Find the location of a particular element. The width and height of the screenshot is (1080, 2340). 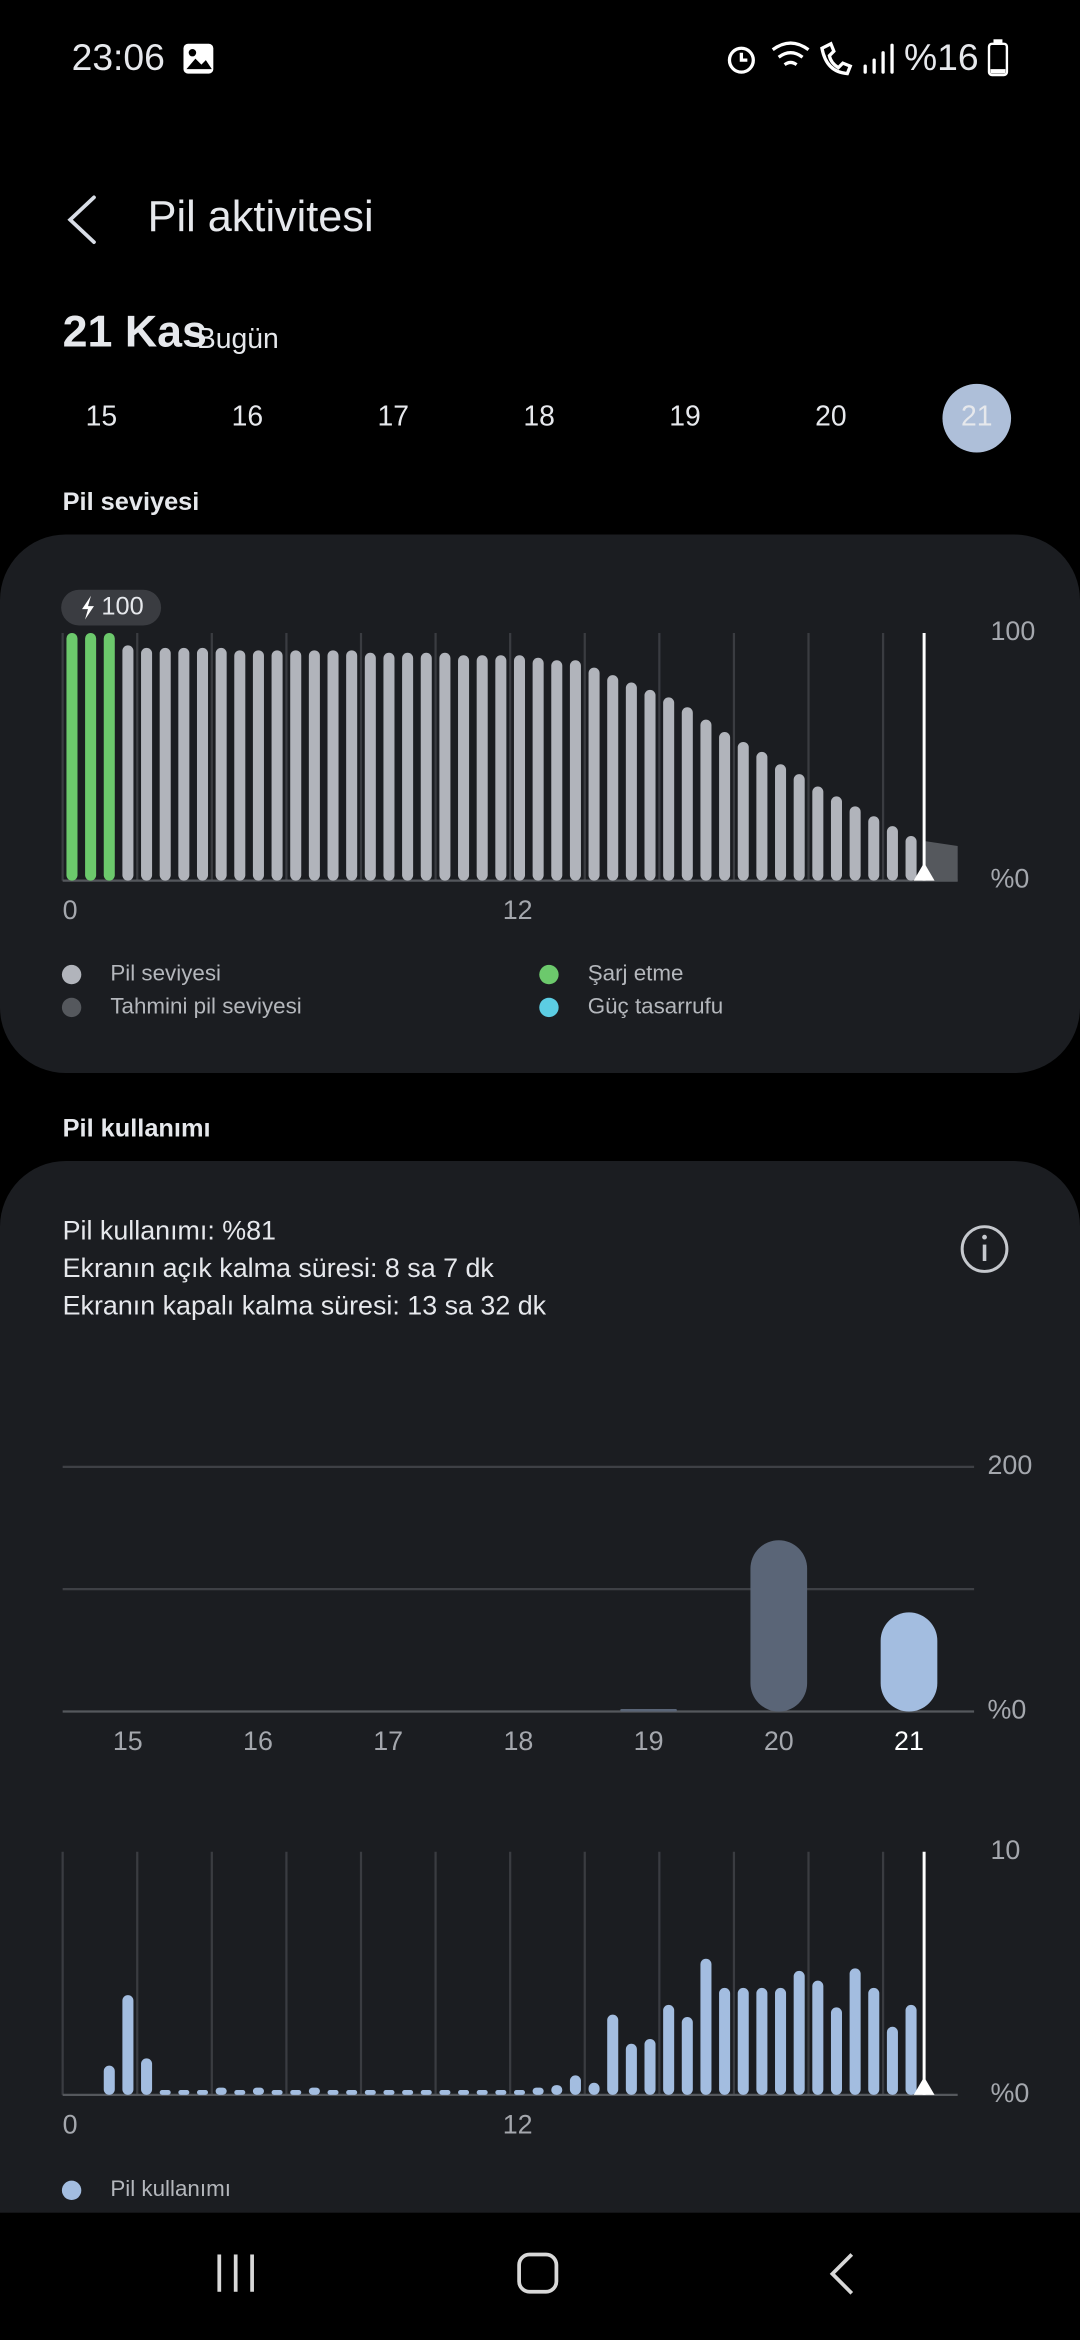

day: 15 is located at coordinates (102, 417).